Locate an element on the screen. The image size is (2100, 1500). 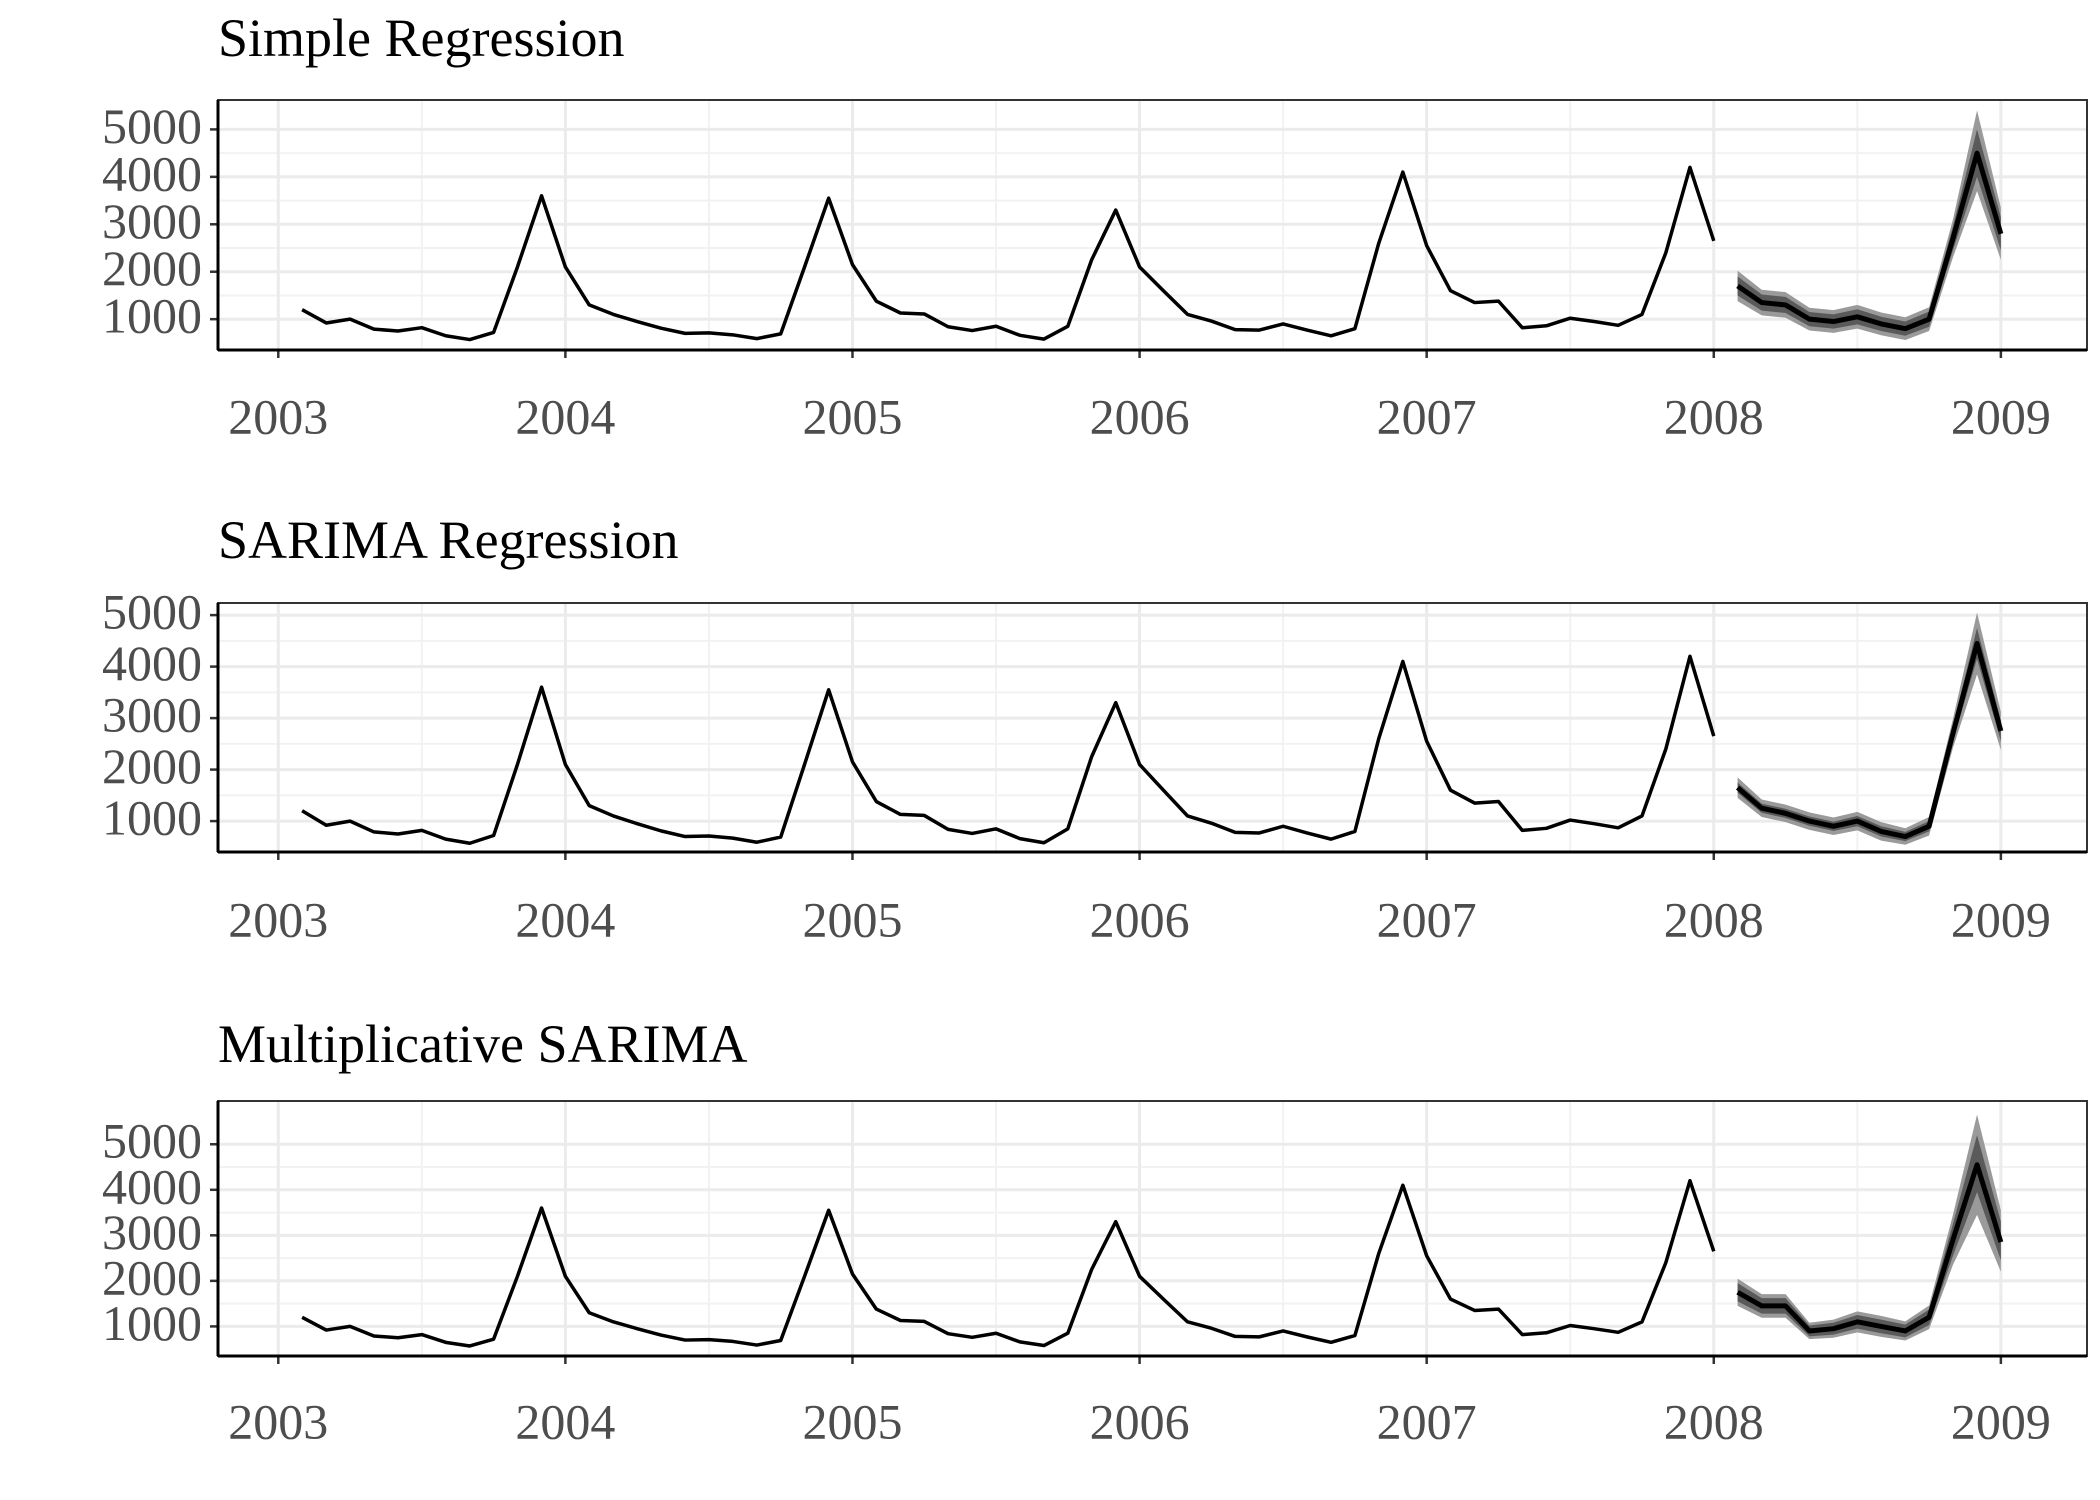
panel-title: Multiplicative SARIMA is located at coordinates (482, 1044).